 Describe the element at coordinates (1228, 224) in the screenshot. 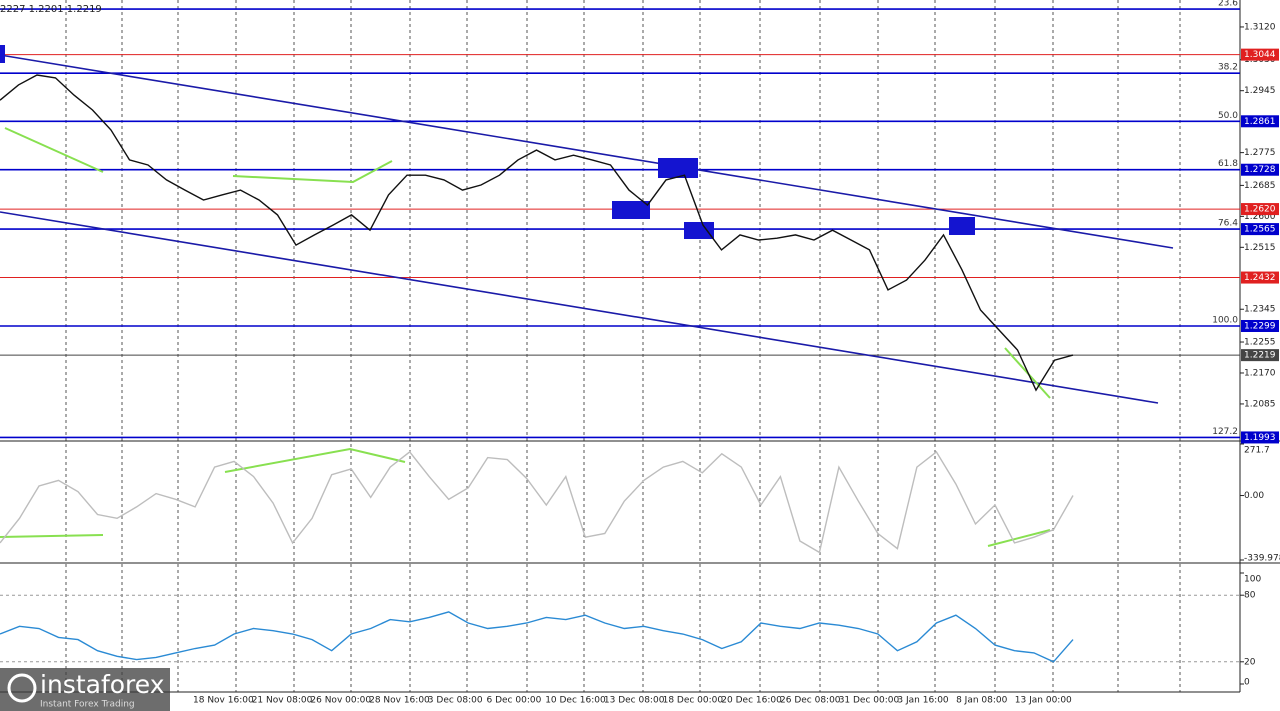

I see `fib-label: 76.4` at that location.